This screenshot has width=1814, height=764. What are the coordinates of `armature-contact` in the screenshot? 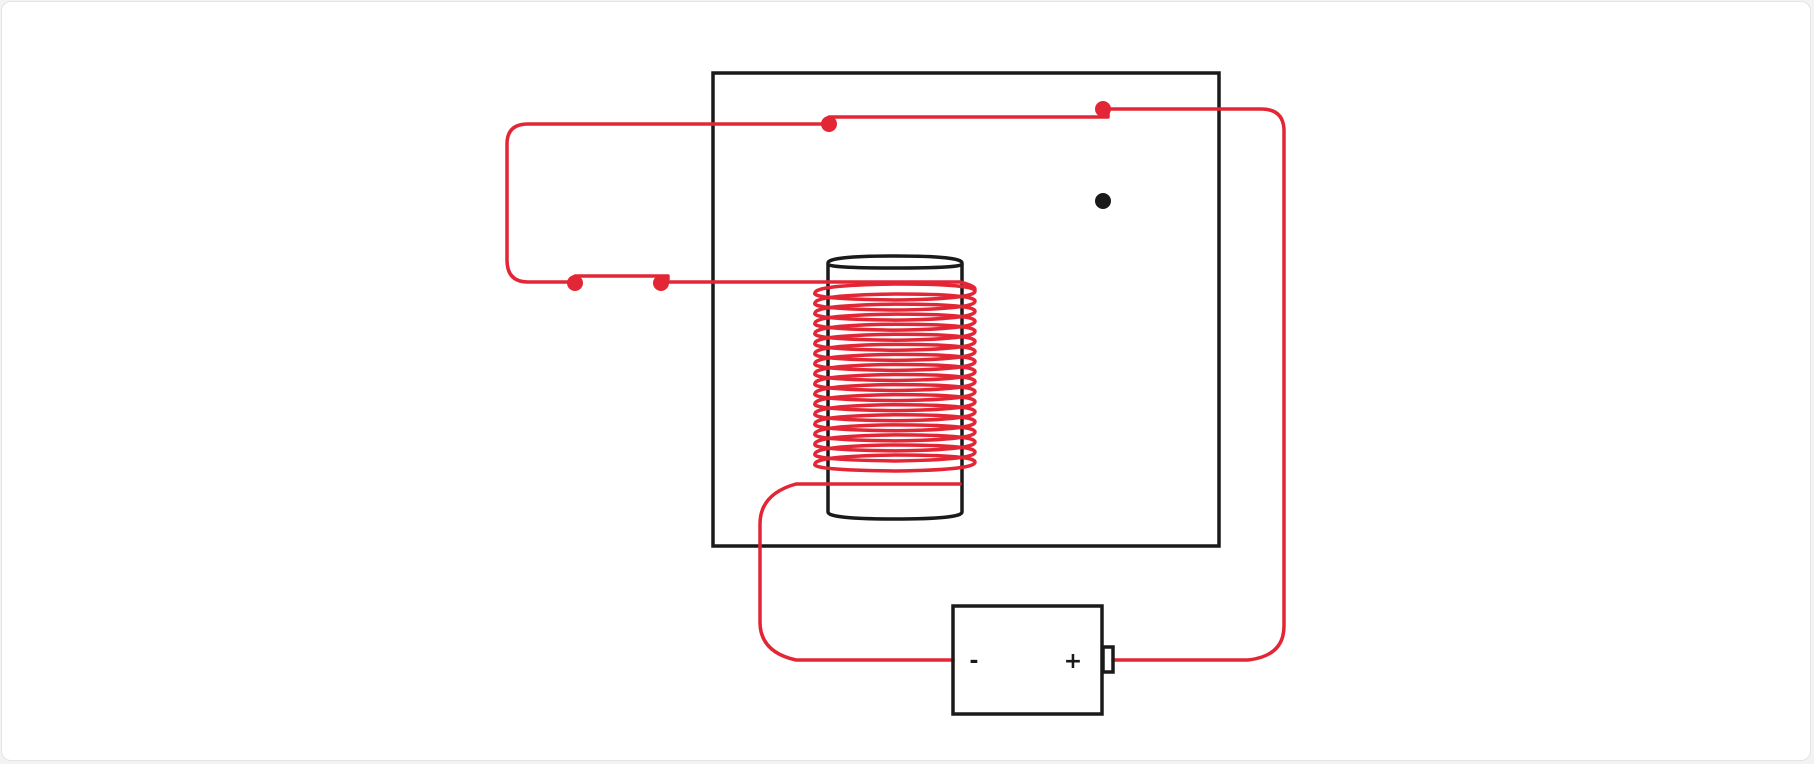 It's located at (1103, 109).